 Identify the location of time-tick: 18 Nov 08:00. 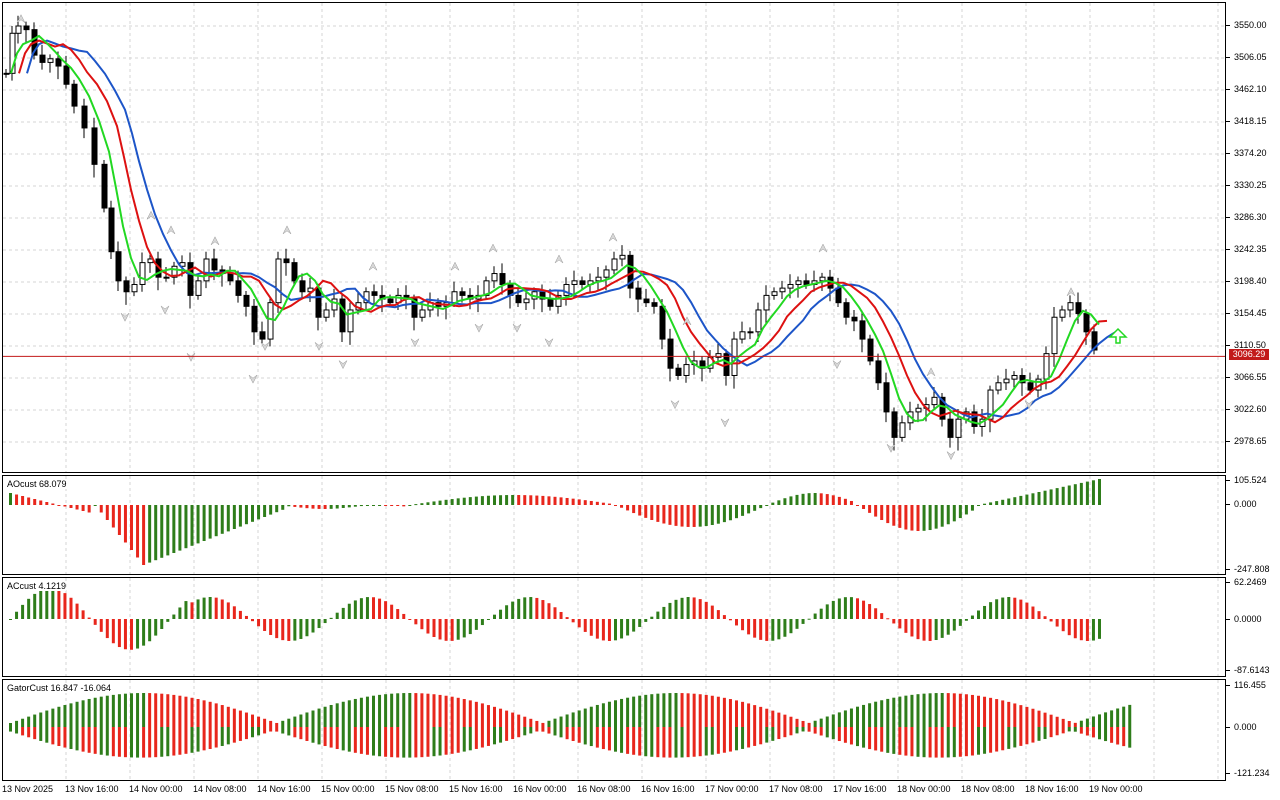
(988, 789).